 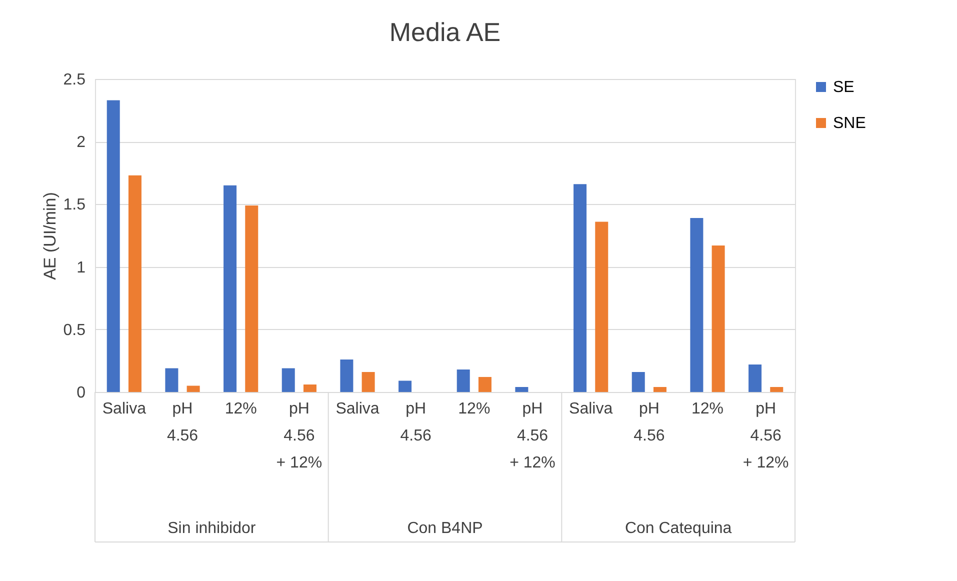 What do you see at coordinates (212, 528) in the screenshot?
I see `text: Sin inhibidor` at bounding box center [212, 528].